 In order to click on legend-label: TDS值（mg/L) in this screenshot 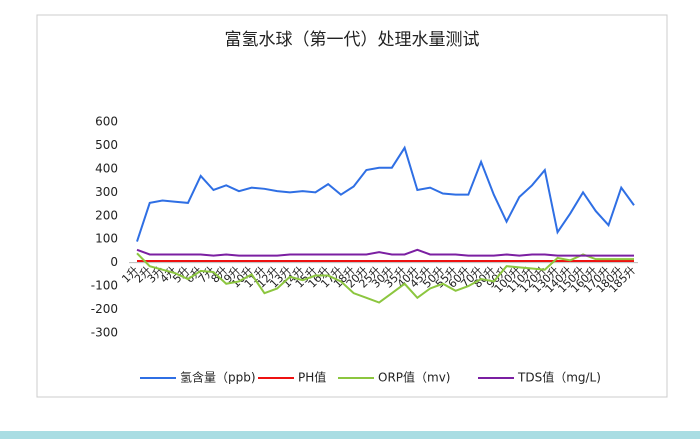, I will do `click(559, 377)`.